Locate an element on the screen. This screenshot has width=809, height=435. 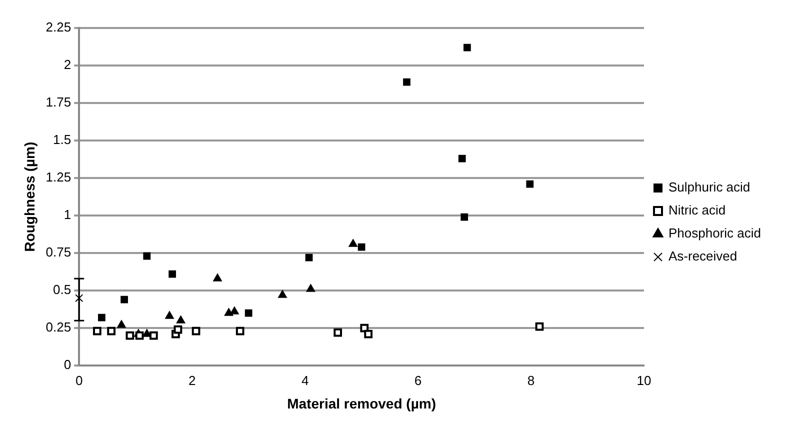
y-tick-label: 0.5 is located at coordinates (62, 290).